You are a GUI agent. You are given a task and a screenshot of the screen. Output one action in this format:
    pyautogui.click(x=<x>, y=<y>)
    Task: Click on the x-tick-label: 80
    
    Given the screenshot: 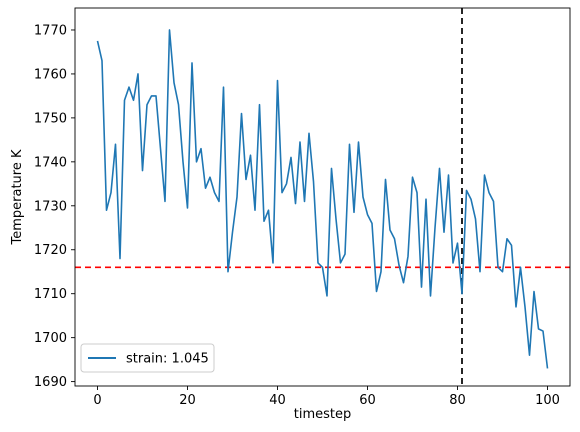 What is the action you would take?
    pyautogui.click(x=457, y=400)
    